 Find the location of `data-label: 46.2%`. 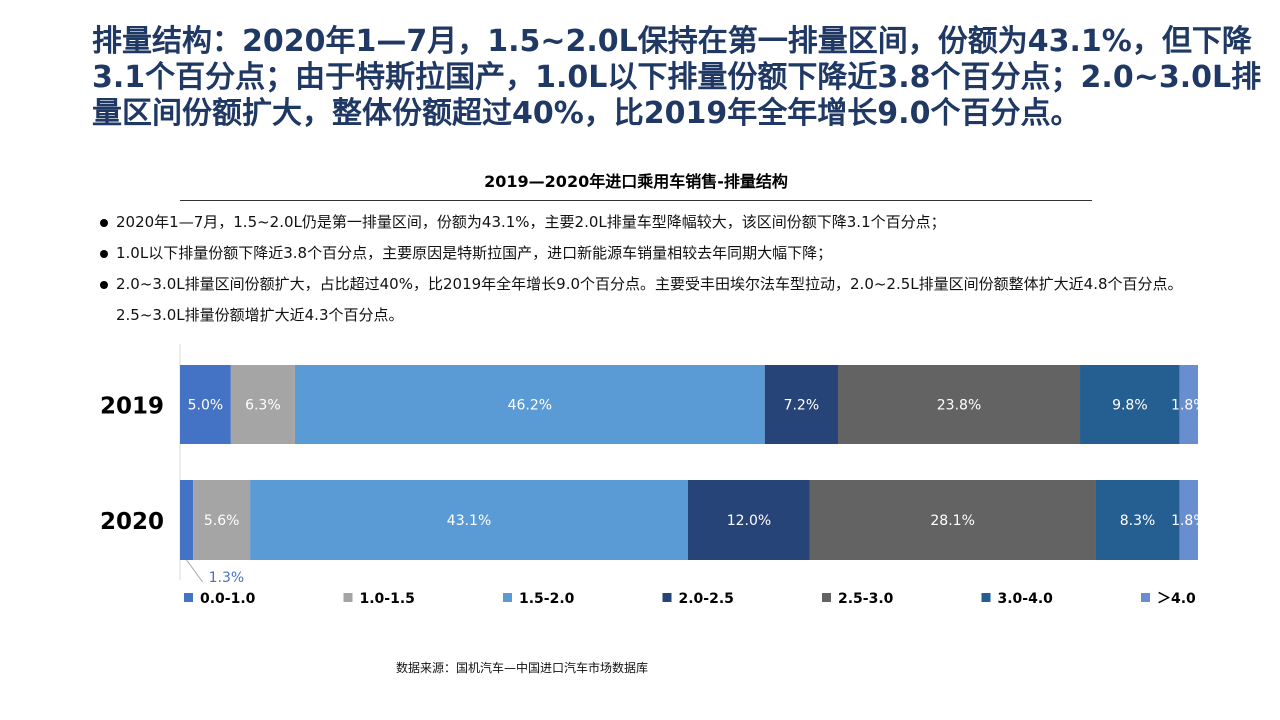

data-label: 46.2% is located at coordinates (530, 406).